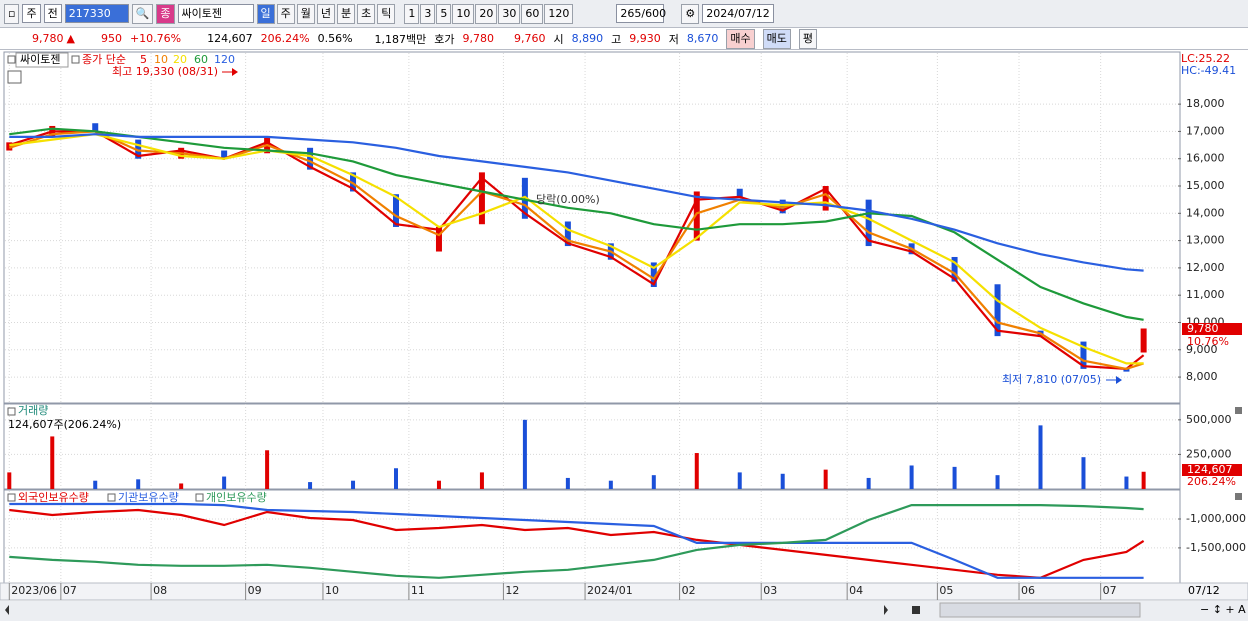 This screenshot has height=621, width=1248. Describe the element at coordinates (1203, 328) in the screenshot. I see `side-label: 9,780` at that location.